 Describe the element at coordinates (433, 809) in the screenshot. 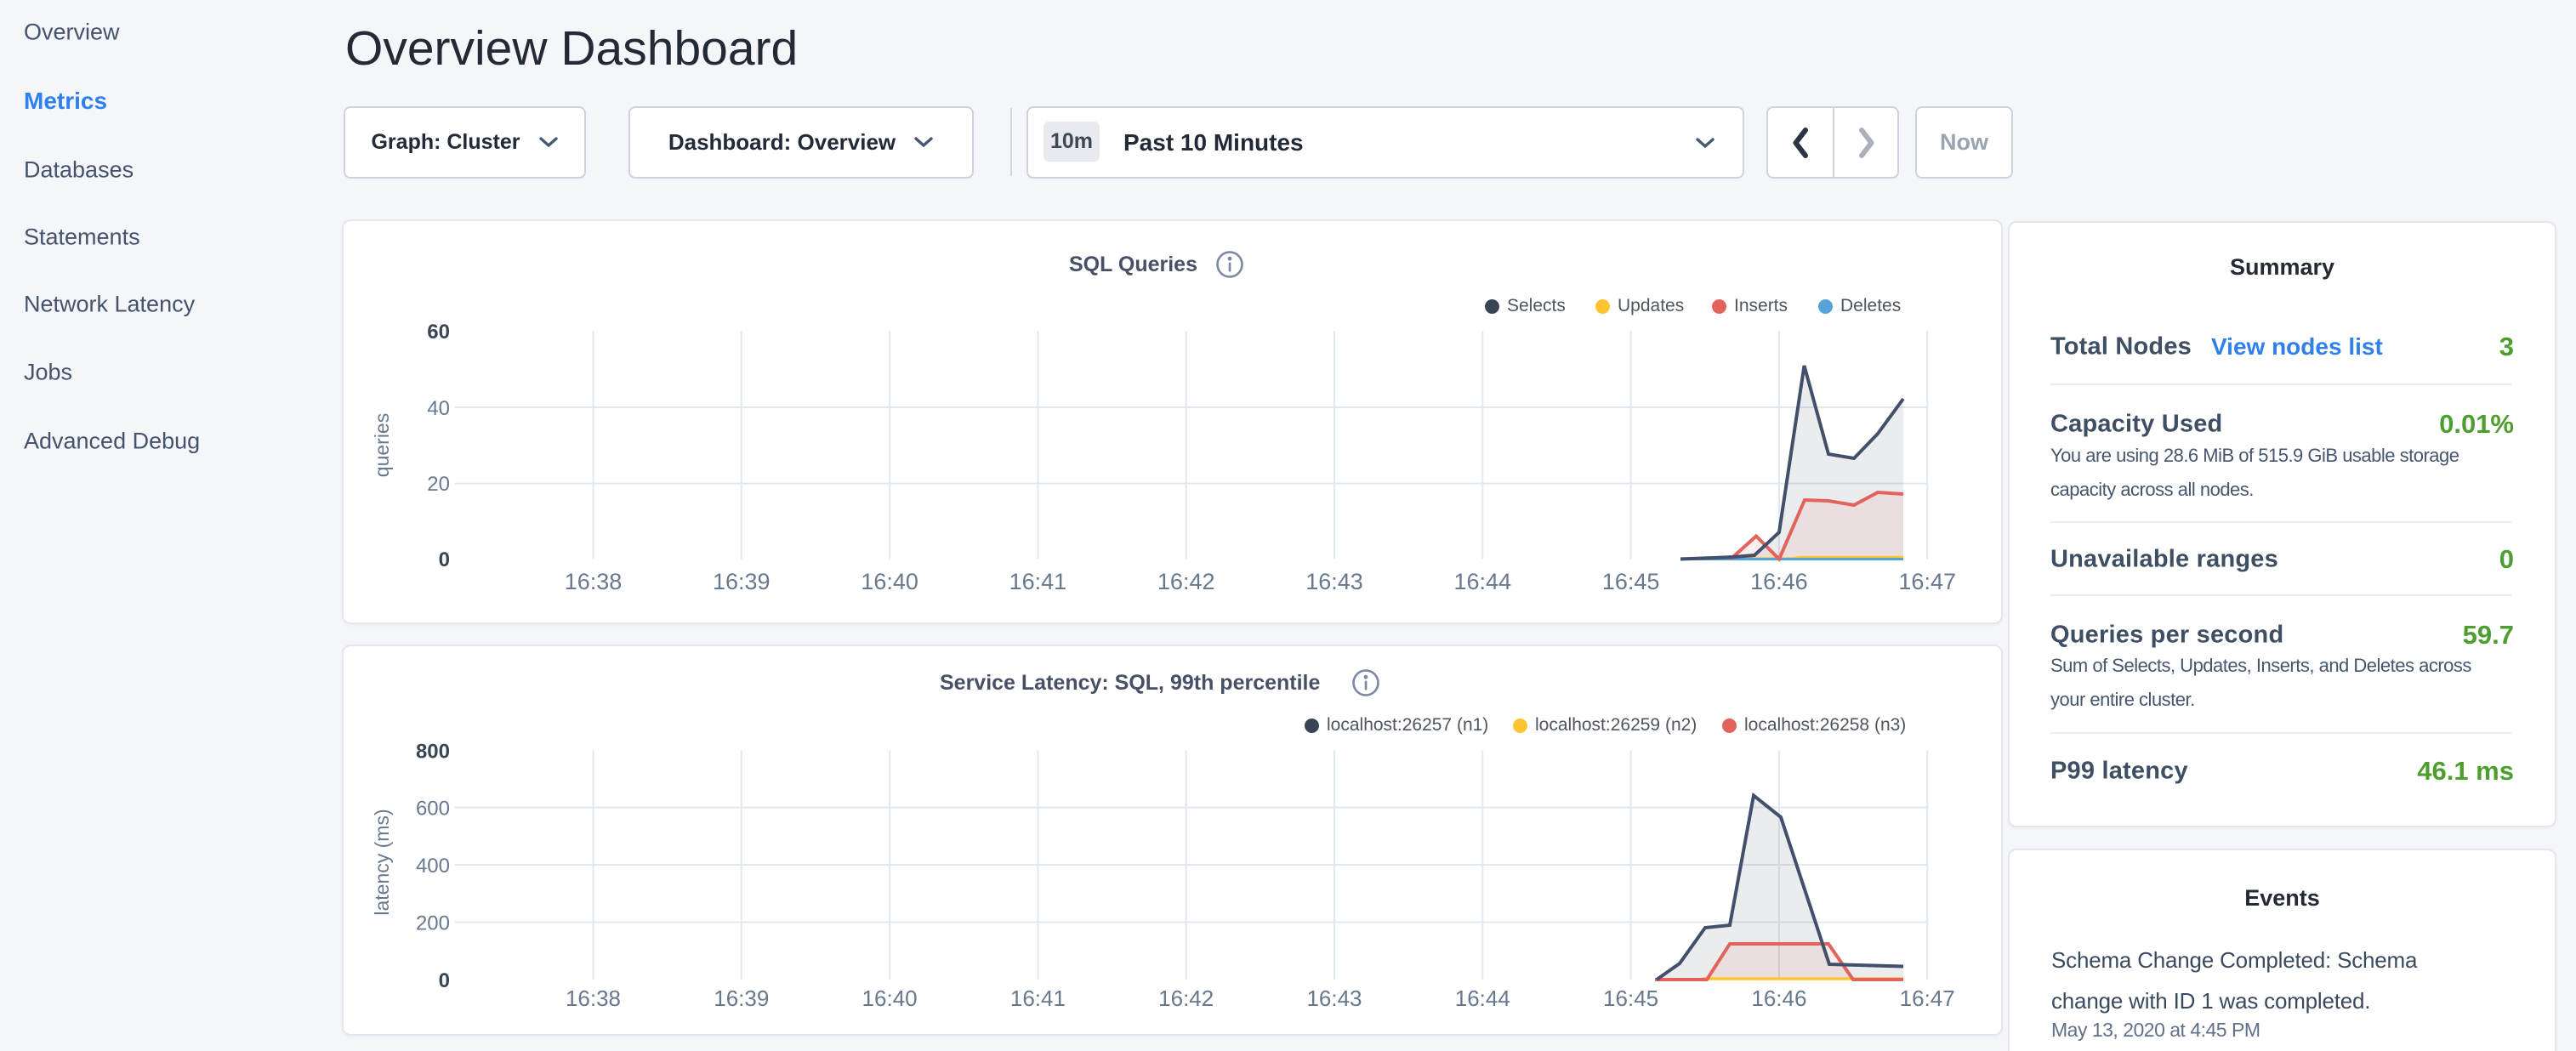

I see `svg-text: 600` at that location.